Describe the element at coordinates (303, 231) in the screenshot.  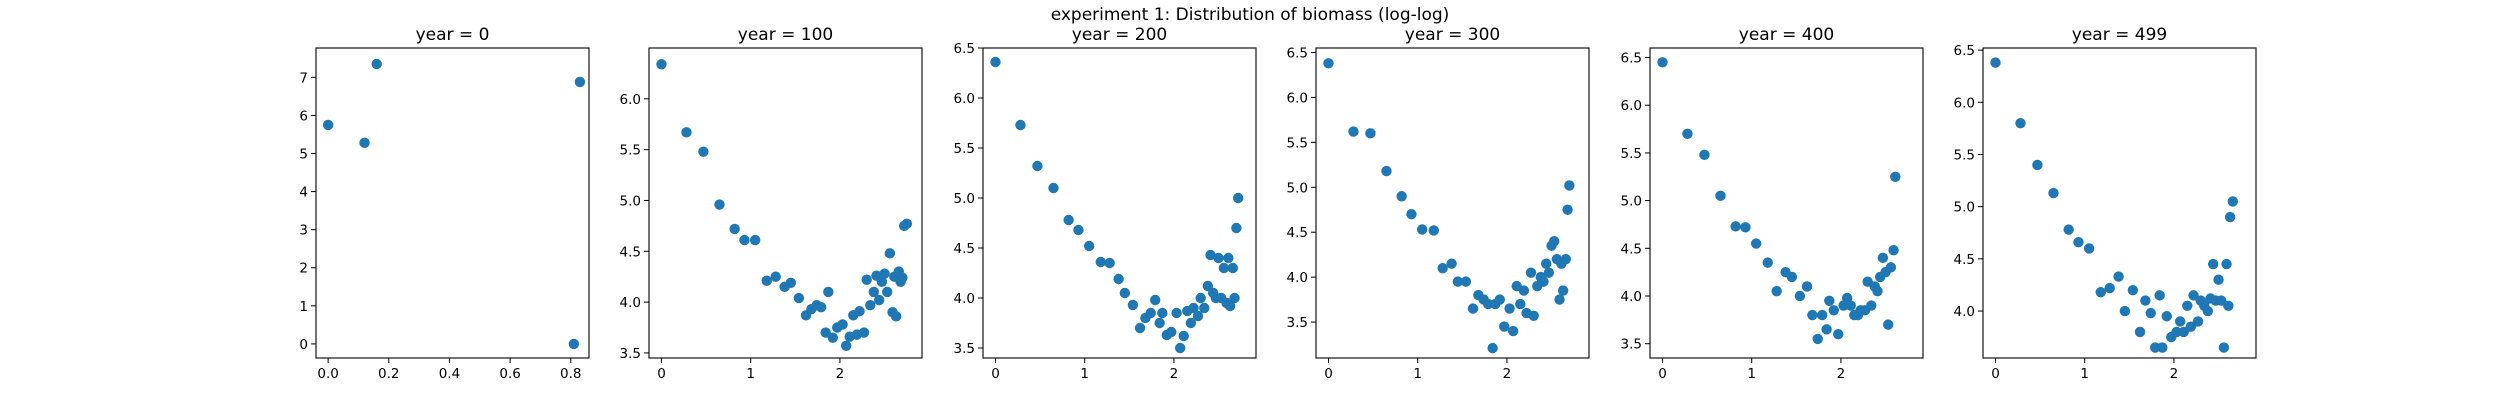
I see `y-tick-label: 3` at that location.